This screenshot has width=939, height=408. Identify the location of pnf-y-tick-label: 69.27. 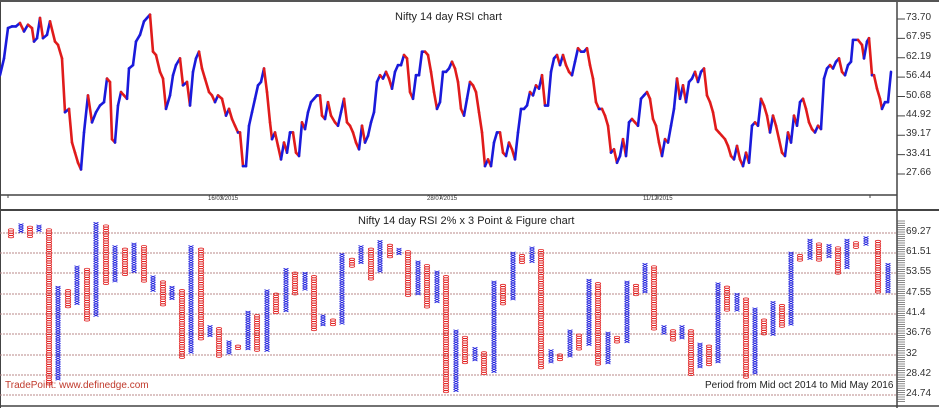
(919, 231).